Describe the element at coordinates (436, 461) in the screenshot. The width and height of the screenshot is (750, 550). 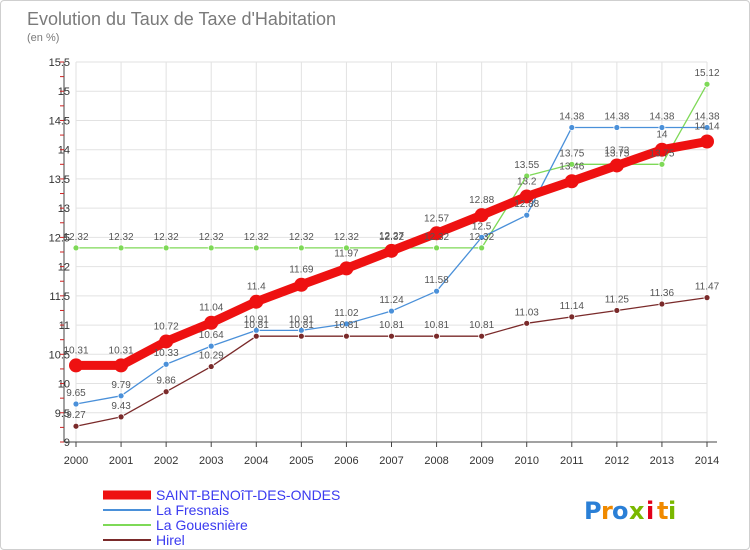
I see `x-tick-label: 2008` at that location.